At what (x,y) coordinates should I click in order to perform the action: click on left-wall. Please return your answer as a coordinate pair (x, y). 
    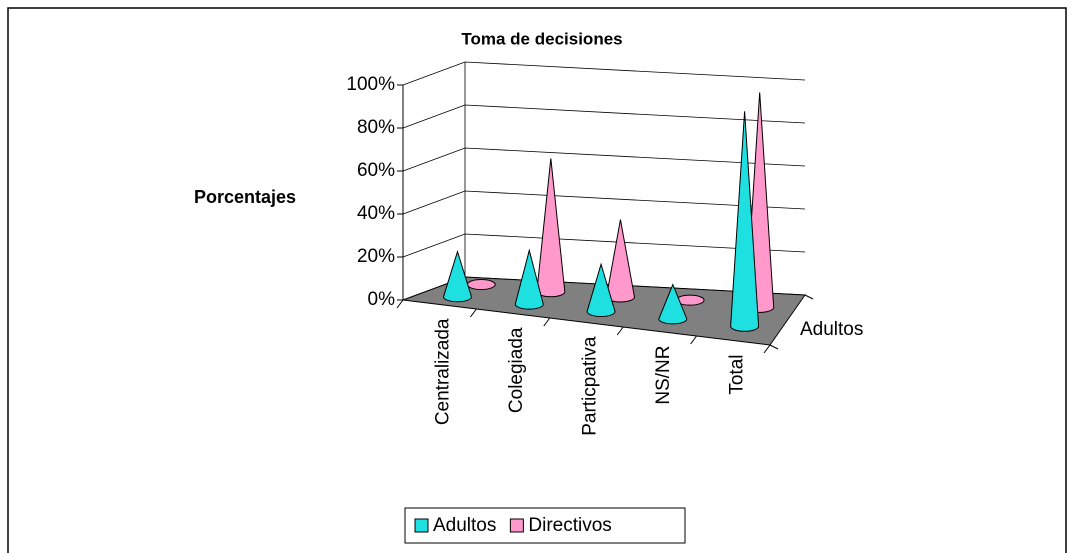
    Looking at the image, I should click on (434, 181).